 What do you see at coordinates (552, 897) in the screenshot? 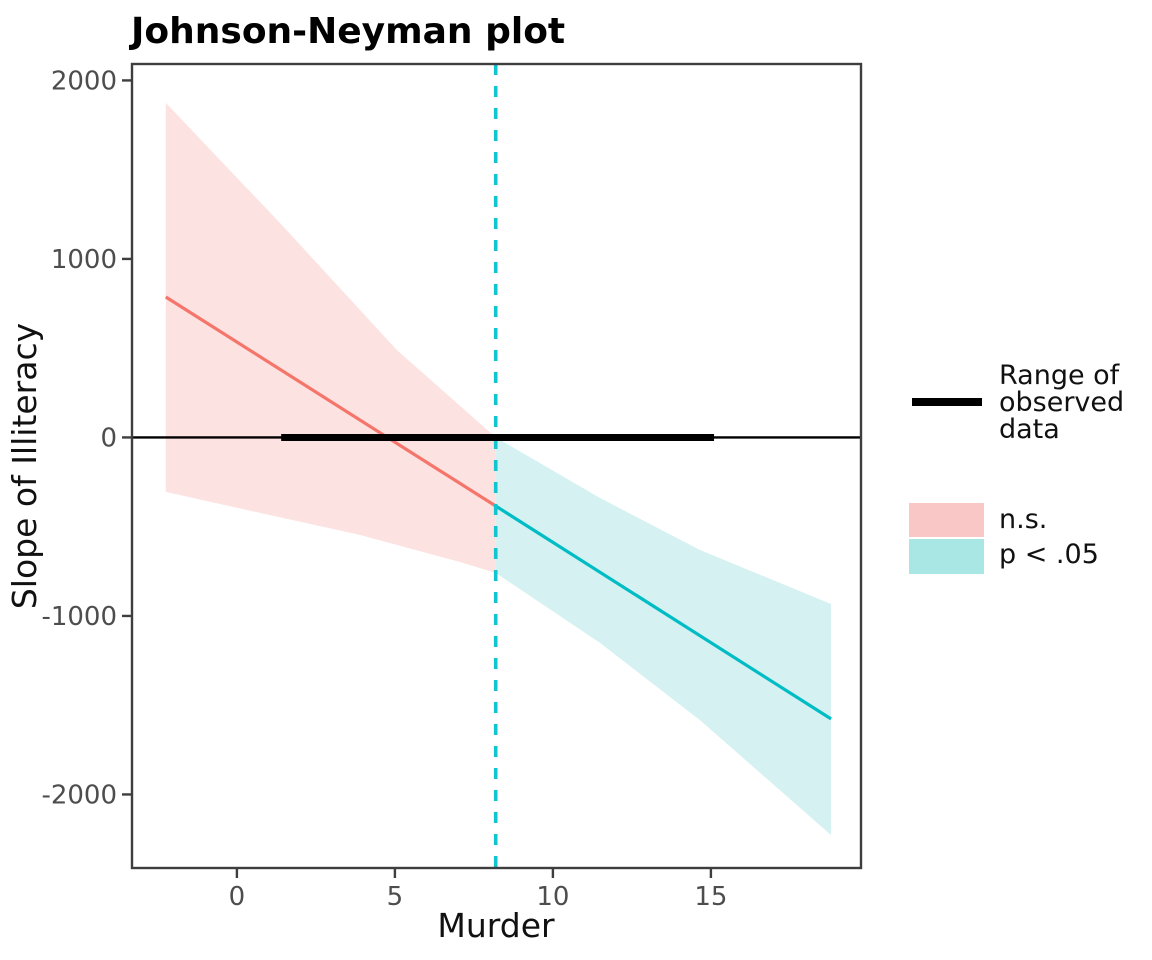
I see `x-tick-label: 10` at bounding box center [552, 897].